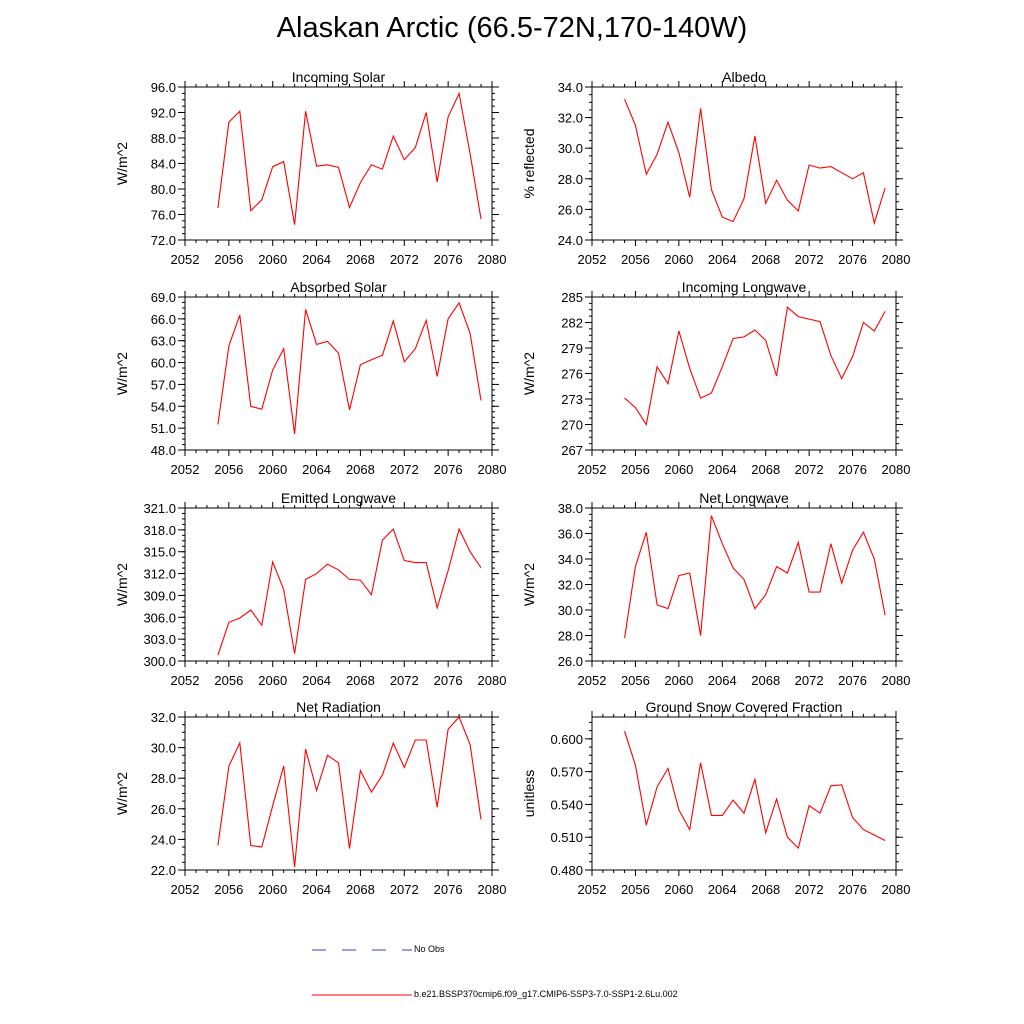 Image resolution: width=1024 pixels, height=1024 pixels. What do you see at coordinates (163, 341) in the screenshot?
I see `y-tick-label: 63.0` at bounding box center [163, 341].